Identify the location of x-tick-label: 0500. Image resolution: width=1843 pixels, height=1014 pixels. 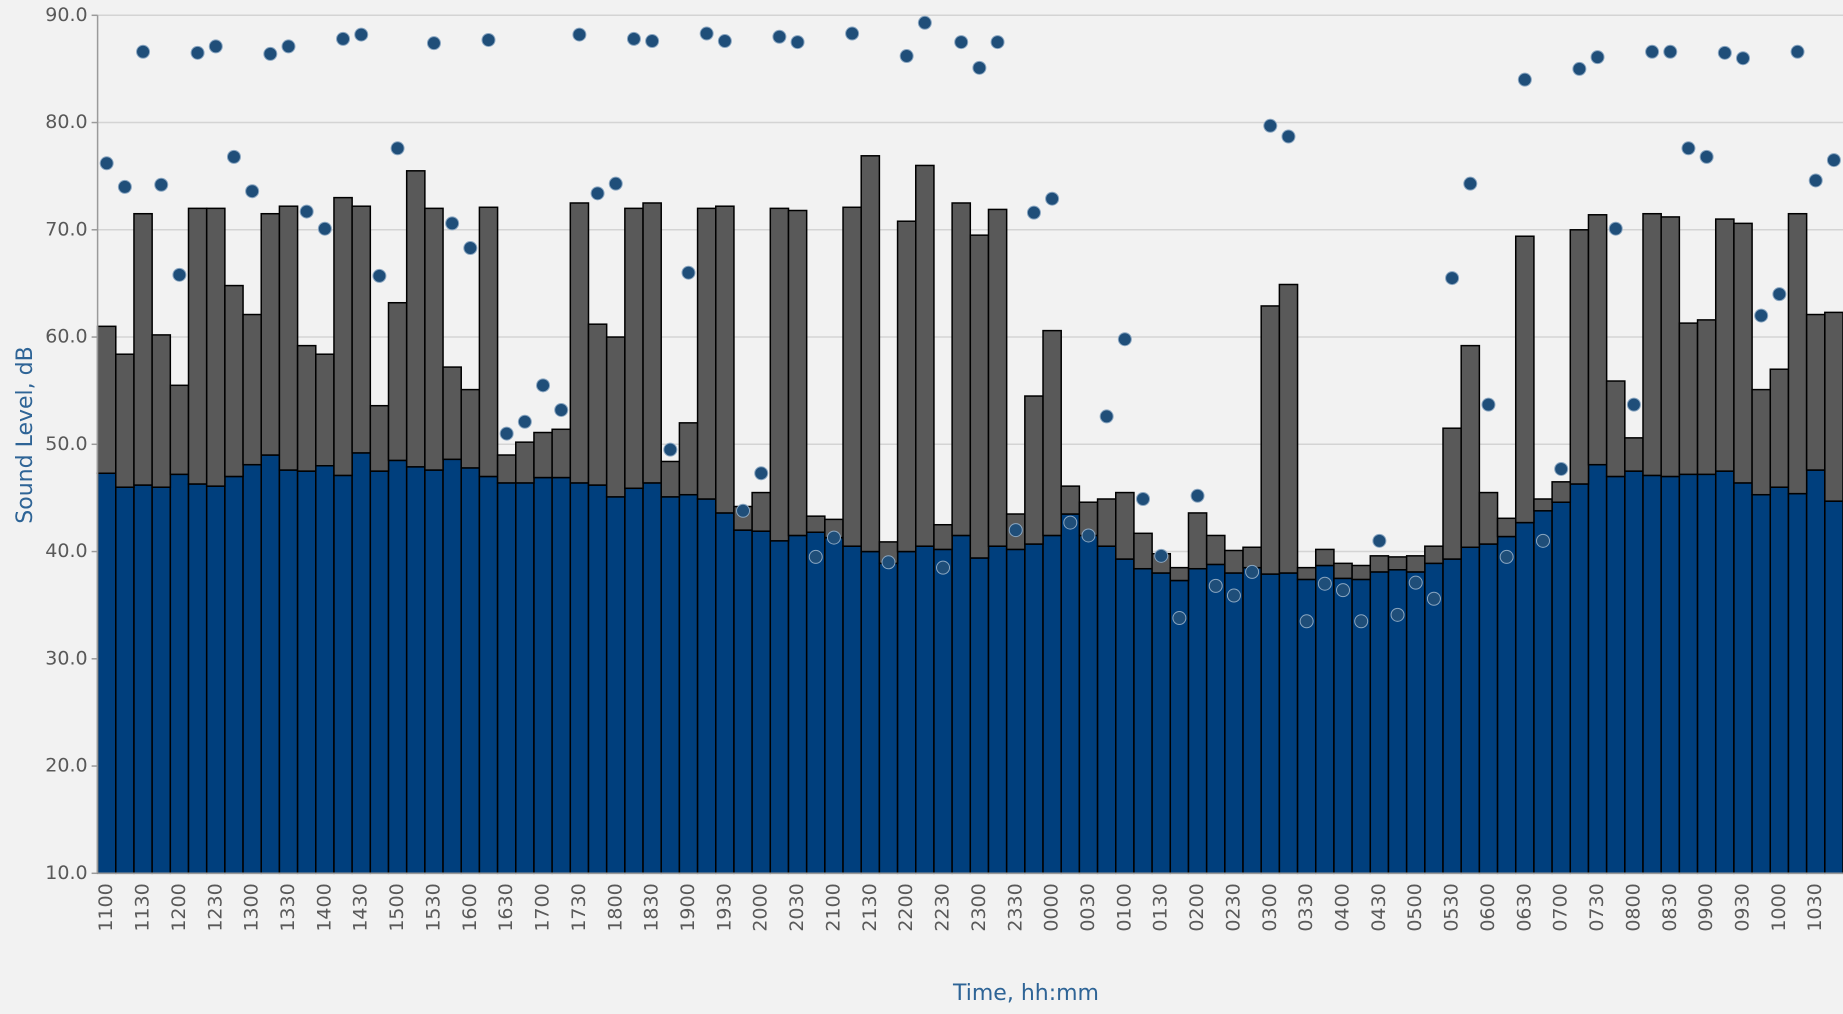
(1415, 907).